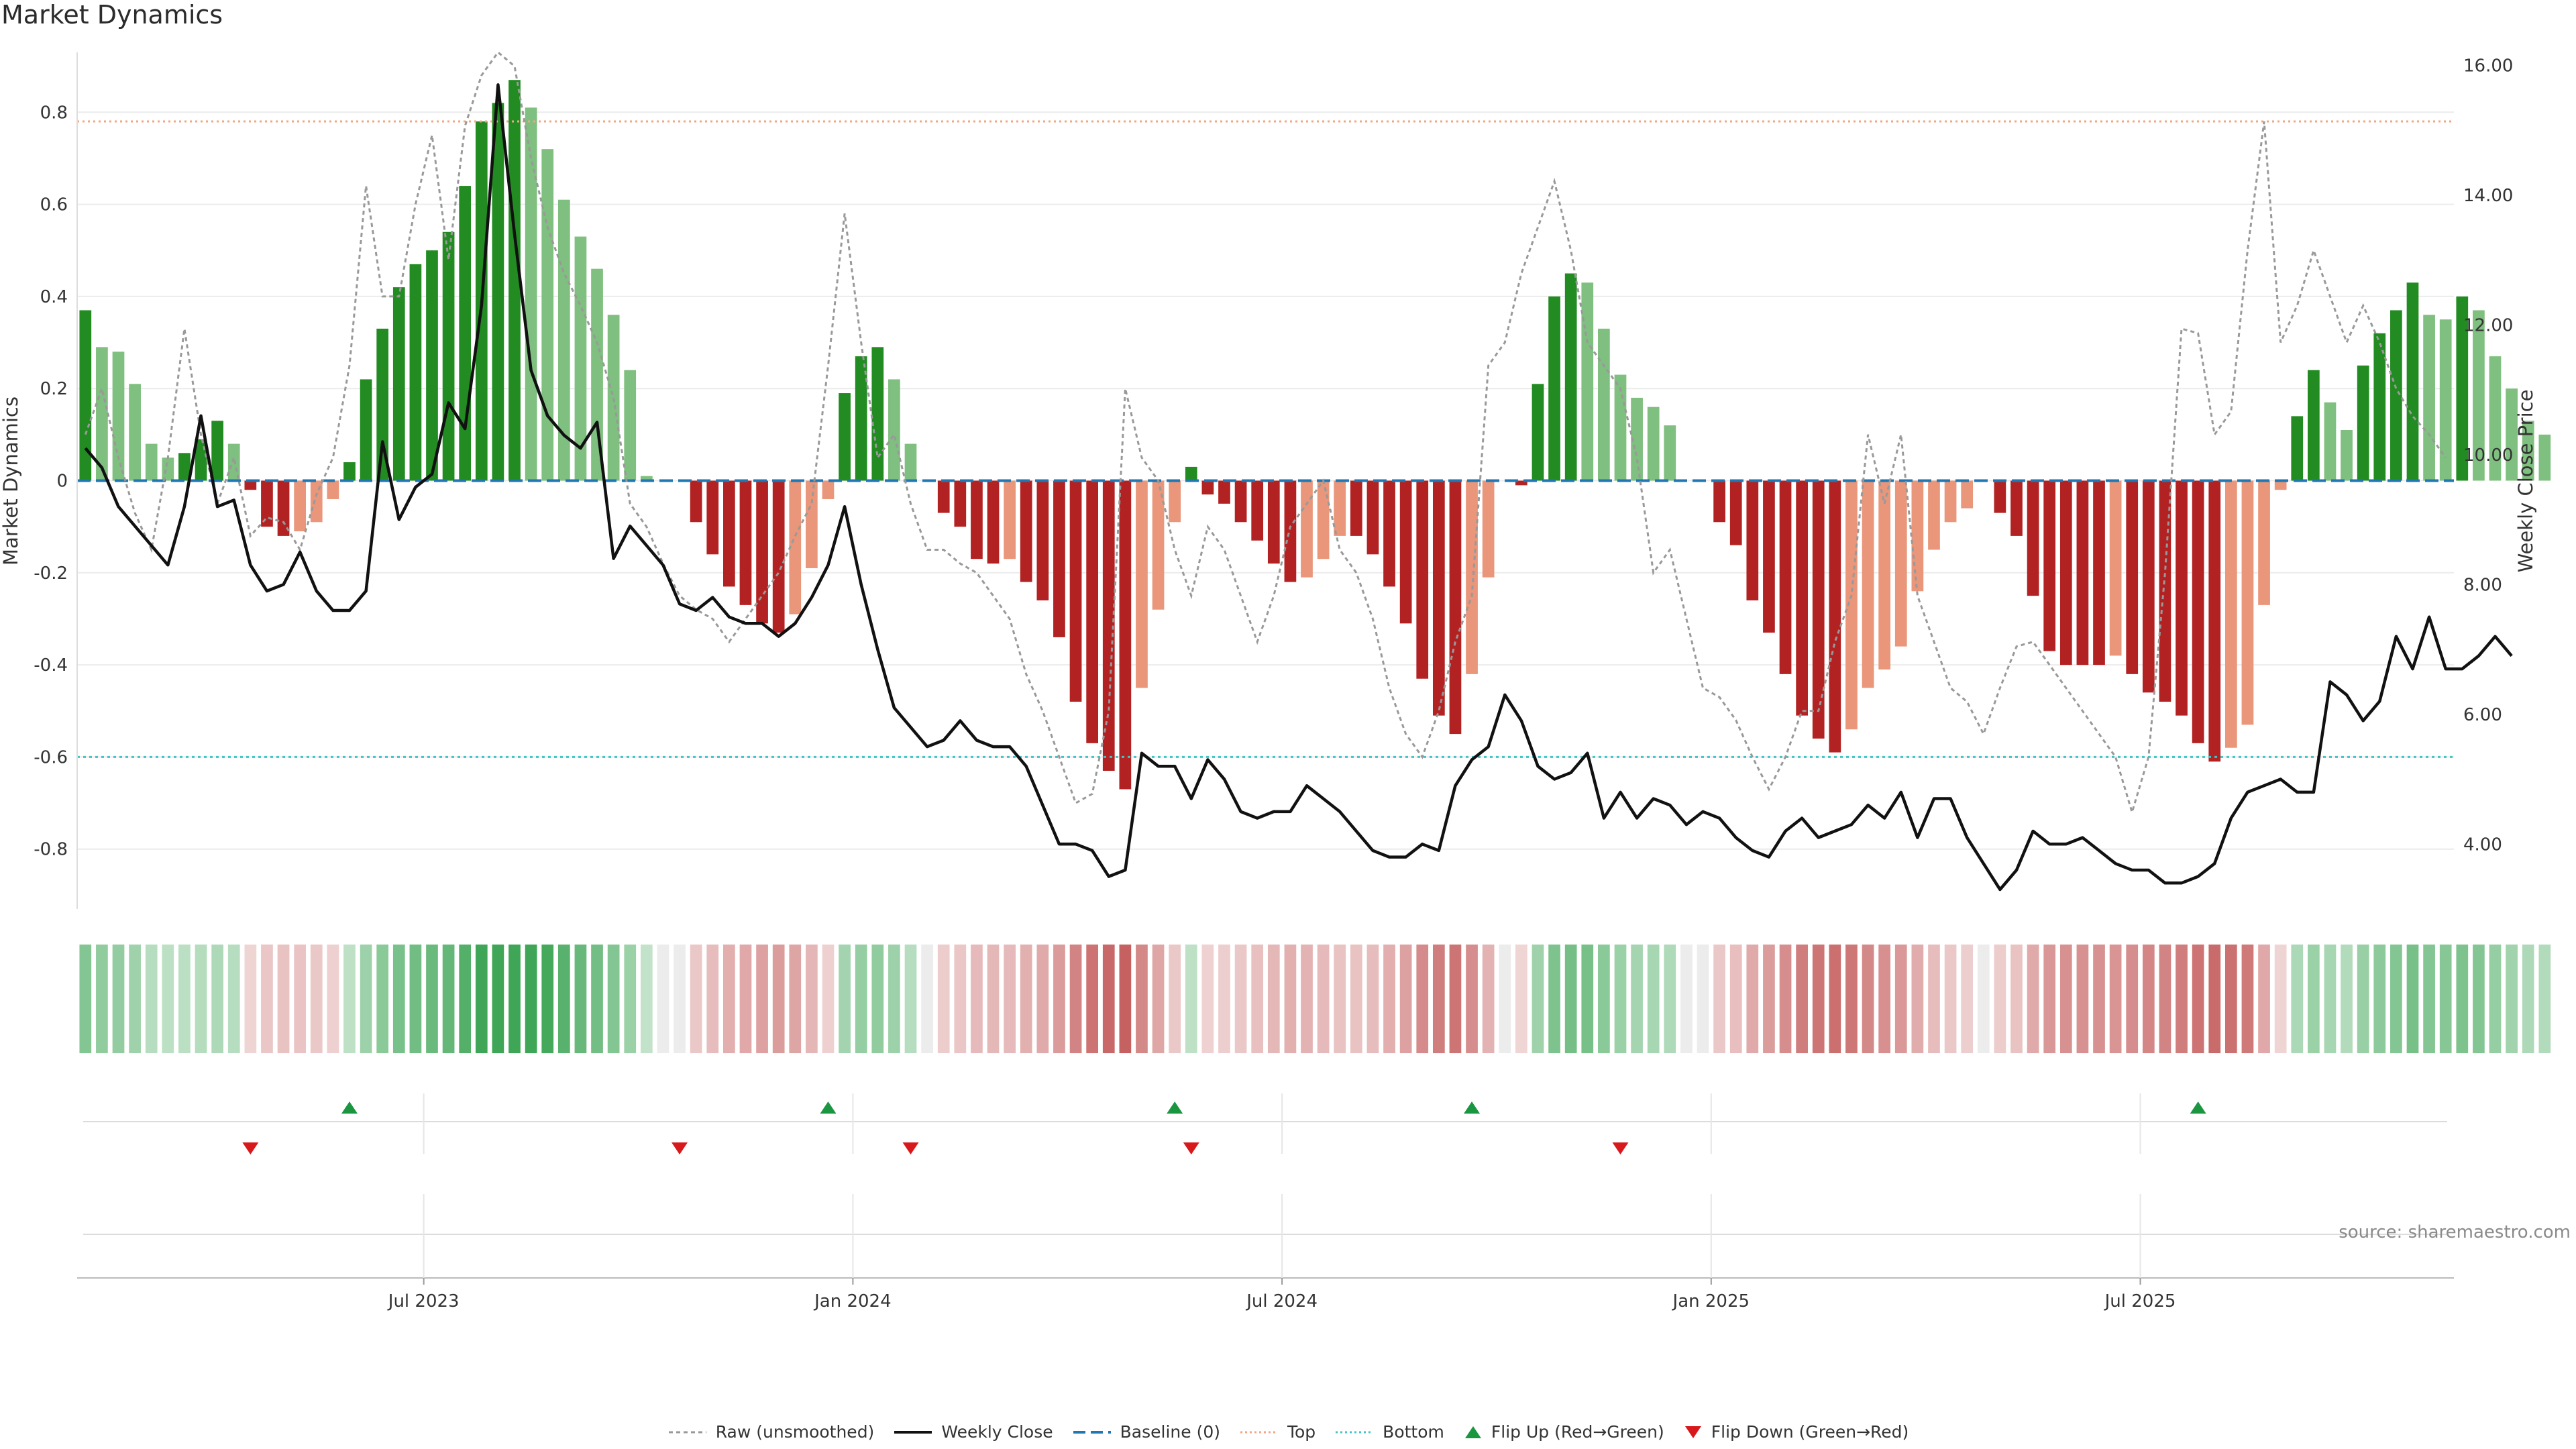 The width and height of the screenshot is (2576, 1449). Describe the element at coordinates (250, 1148) in the screenshot. I see `flip-down-marker` at that location.